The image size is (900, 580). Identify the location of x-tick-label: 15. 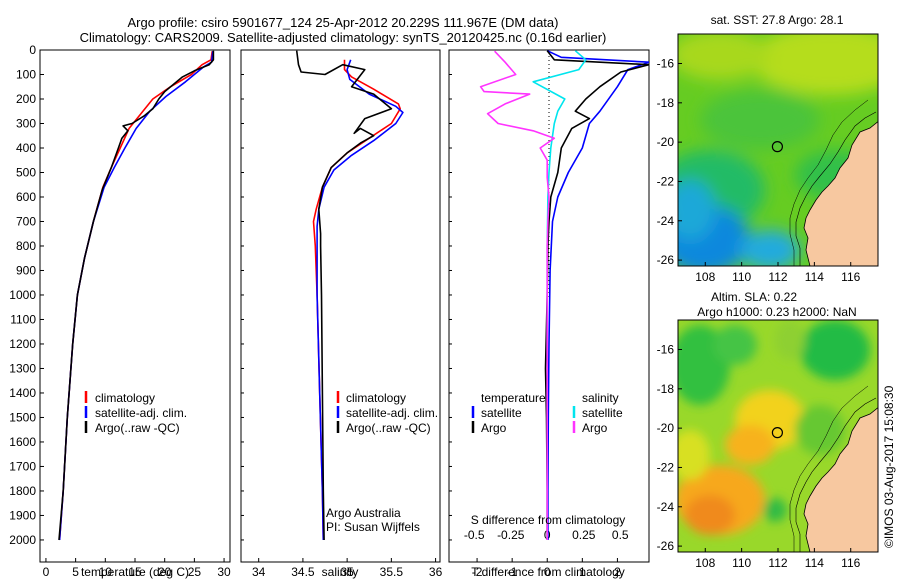
(135, 572).